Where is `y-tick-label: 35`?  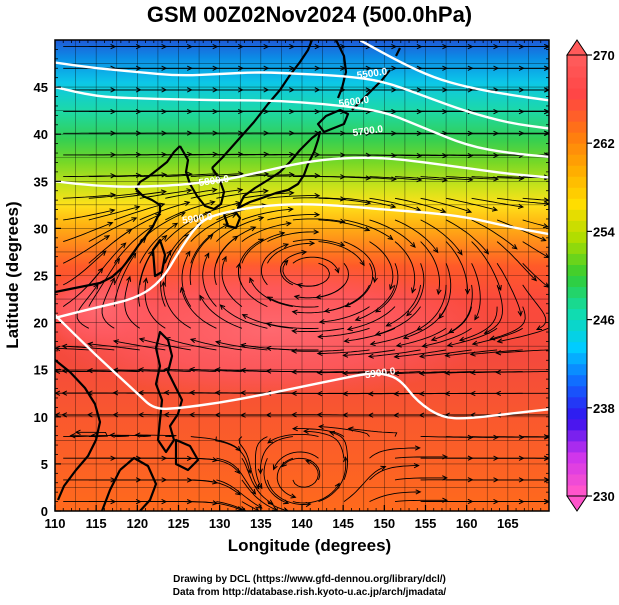 y-tick-label: 35 is located at coordinates (41, 181).